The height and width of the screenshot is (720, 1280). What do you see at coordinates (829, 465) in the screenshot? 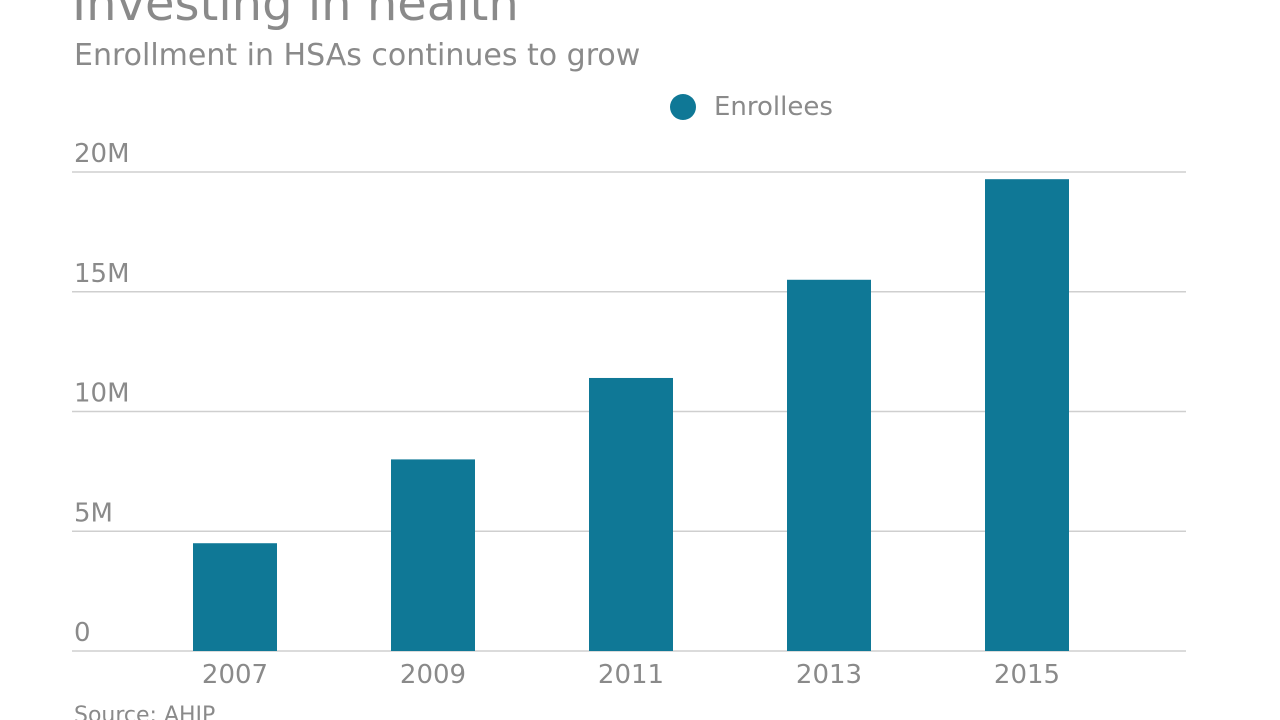
I see `bar-2013` at bounding box center [829, 465].